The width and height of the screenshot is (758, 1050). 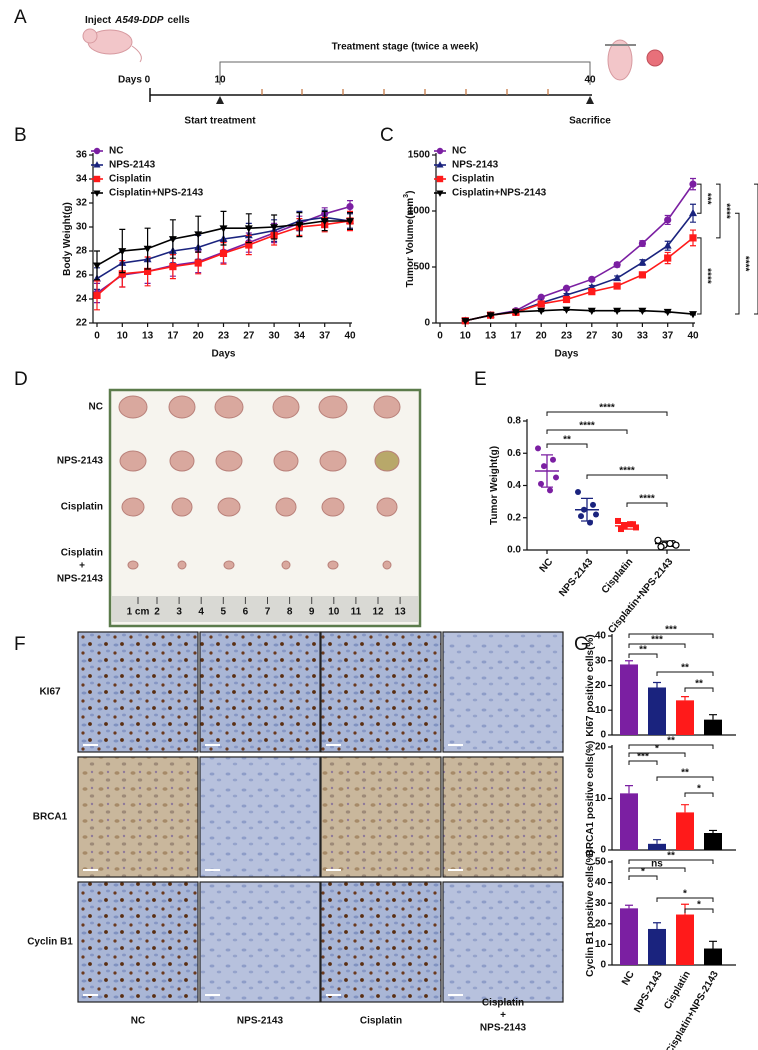 I want to click on y-tick-label: 22, so click(x=82, y=323).